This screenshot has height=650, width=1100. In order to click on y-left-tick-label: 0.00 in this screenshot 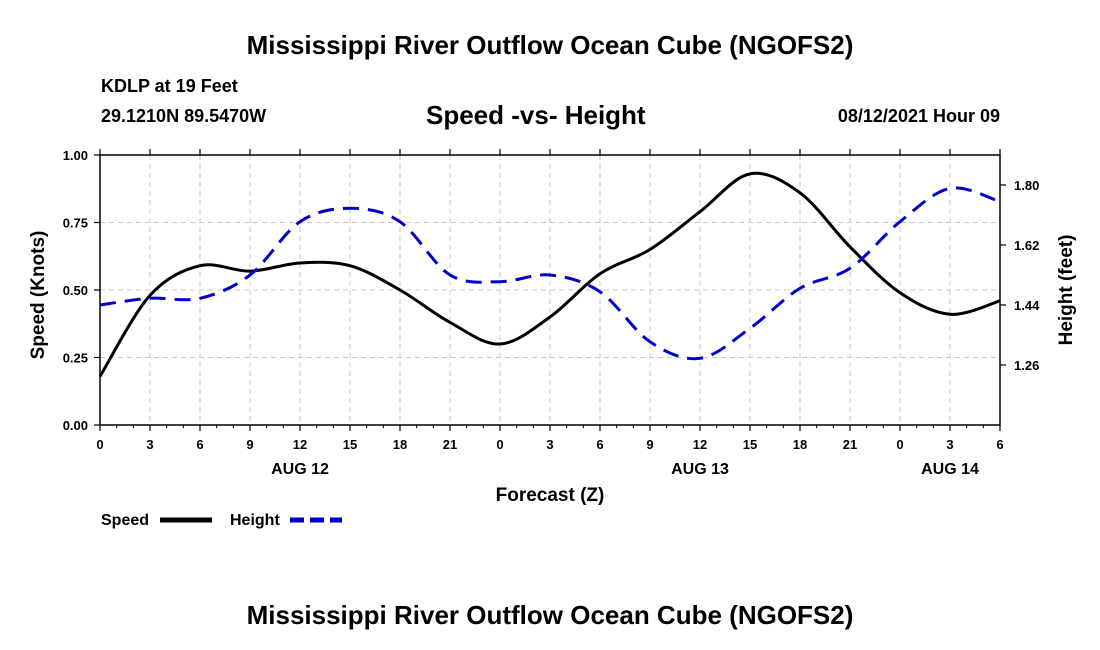, I will do `click(75, 425)`.